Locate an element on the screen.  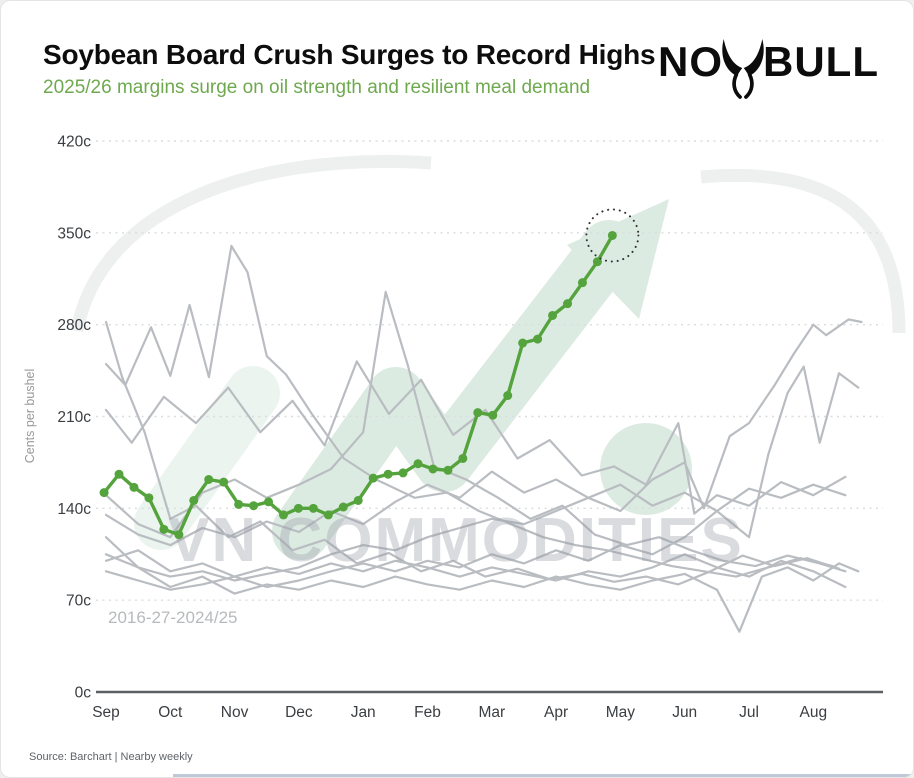
x-axis-tick-labels: Sep Oct Nov Dec Jan Feb Mar Apr May Jun Jul Aug is located at coordinates (459, 712).